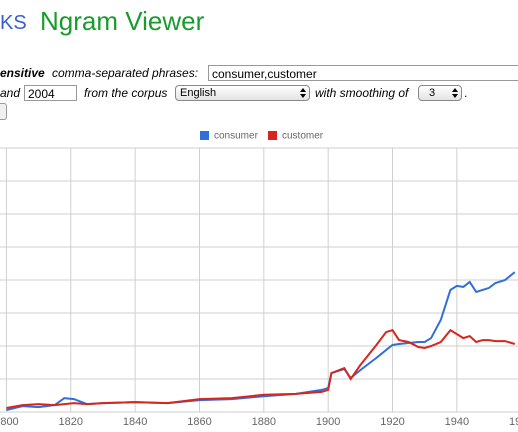 The image size is (518, 432). I want to click on and-label: and, so click(10, 93).